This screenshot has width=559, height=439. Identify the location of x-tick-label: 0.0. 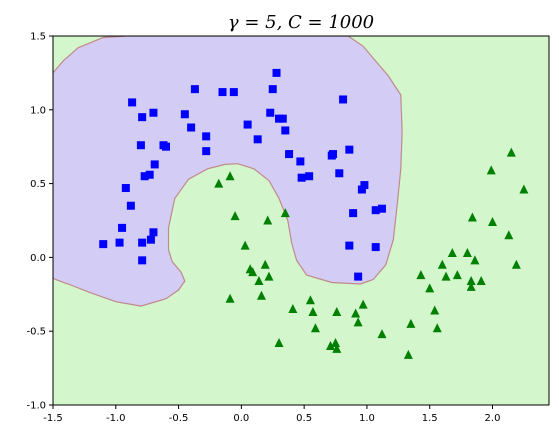
(241, 418).